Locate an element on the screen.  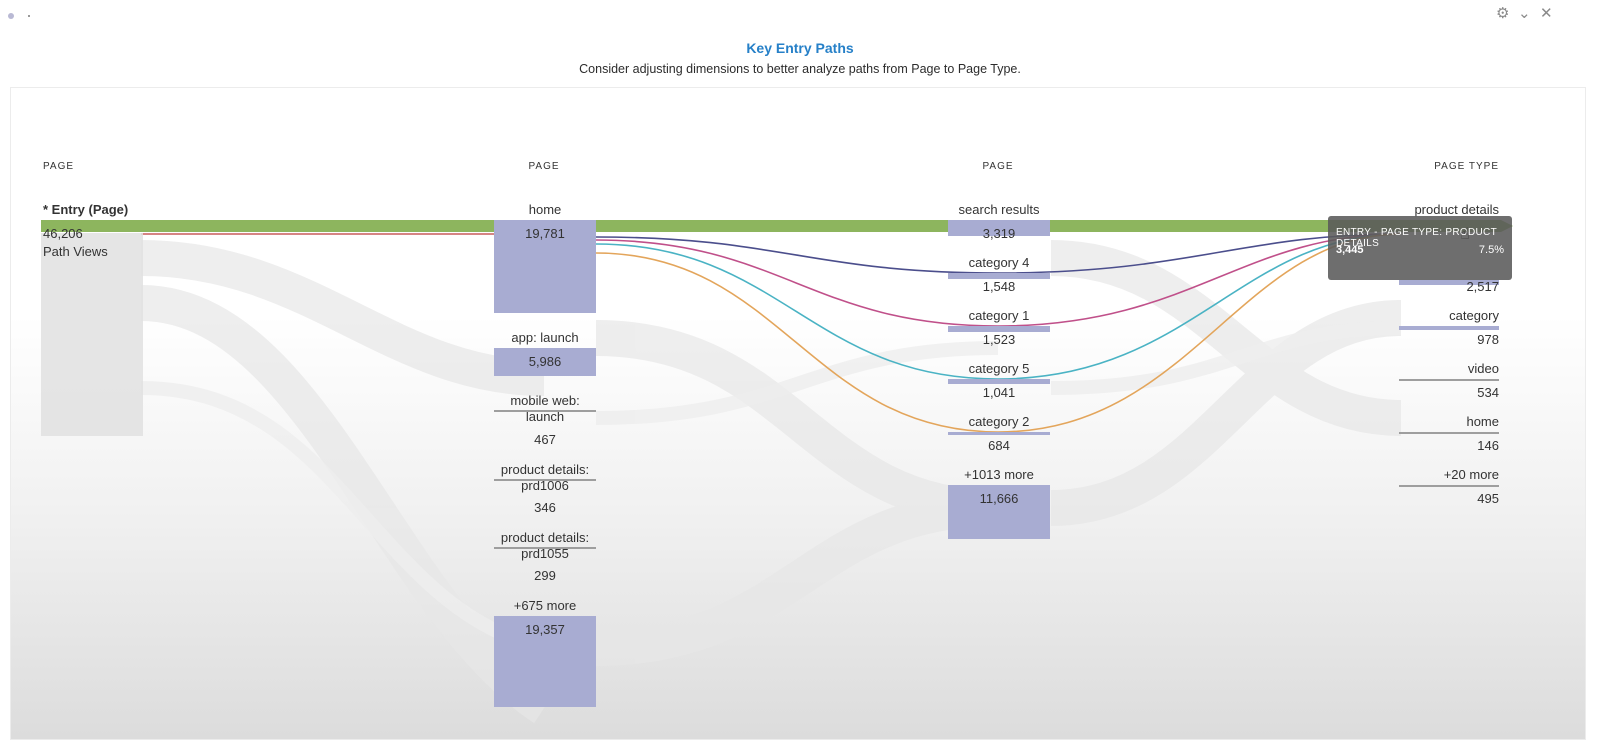
node-value: 978 is located at coordinates (1488, 339).